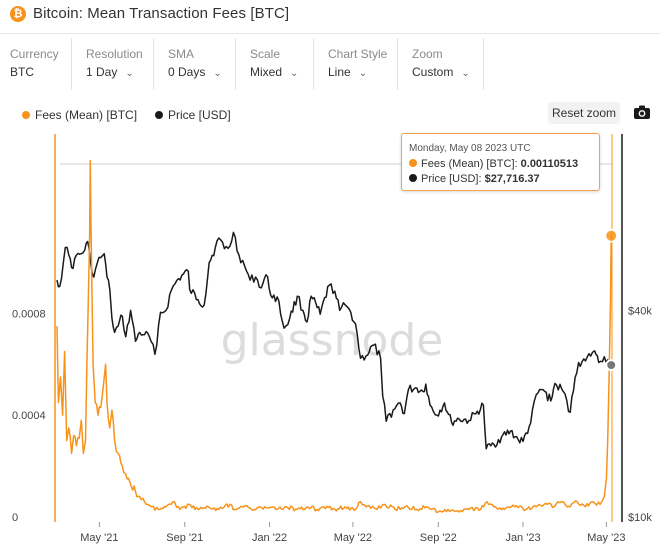  Describe the element at coordinates (159, 115) in the screenshot. I see `legend-price-dot` at that location.